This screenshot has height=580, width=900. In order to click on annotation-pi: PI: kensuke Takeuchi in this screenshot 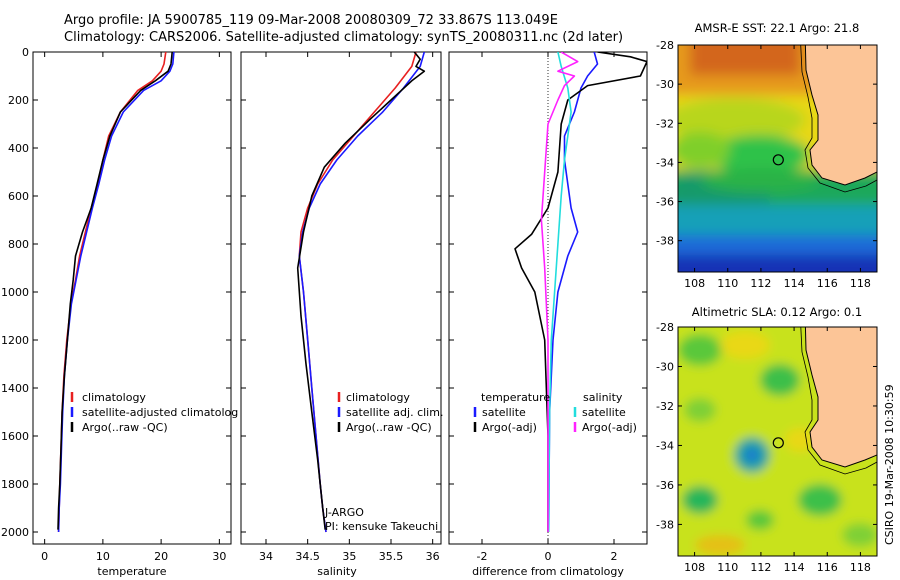, I will do `click(381, 526)`.